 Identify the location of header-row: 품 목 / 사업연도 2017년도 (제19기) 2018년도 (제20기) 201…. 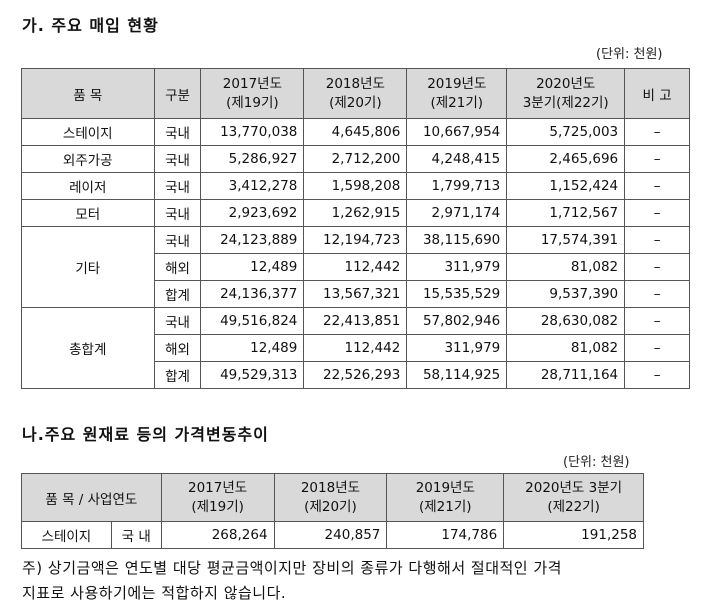
(332, 497).